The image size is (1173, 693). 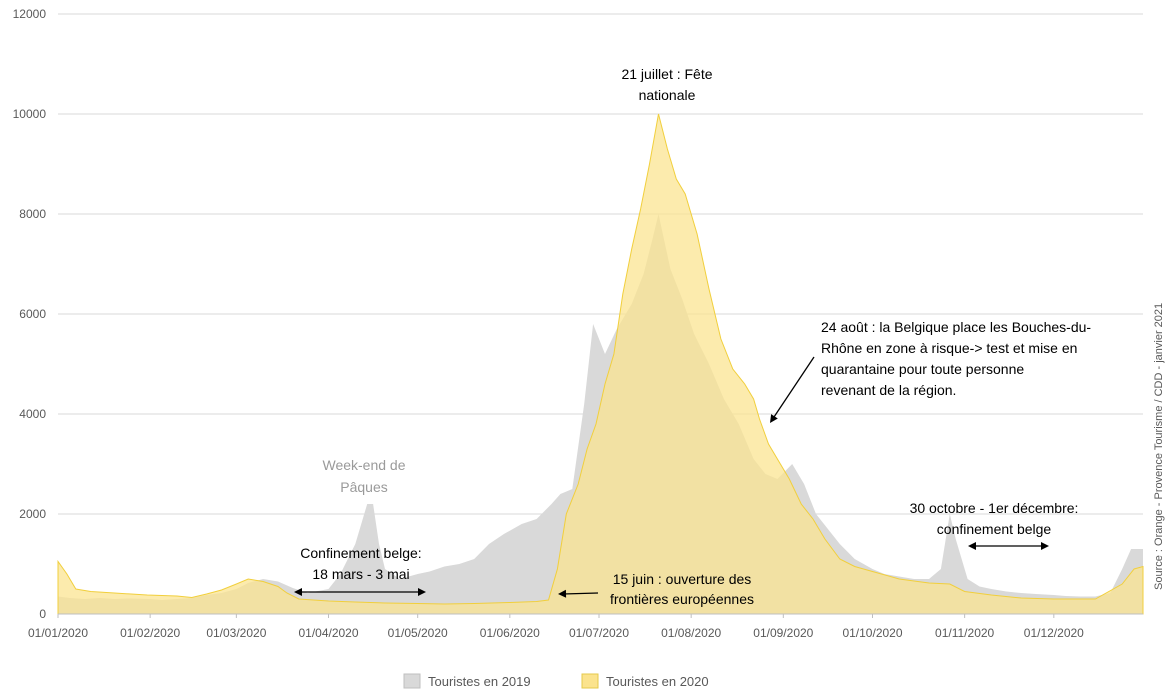 I want to click on x-tick-label: 01/09/2020, so click(x=783, y=633).